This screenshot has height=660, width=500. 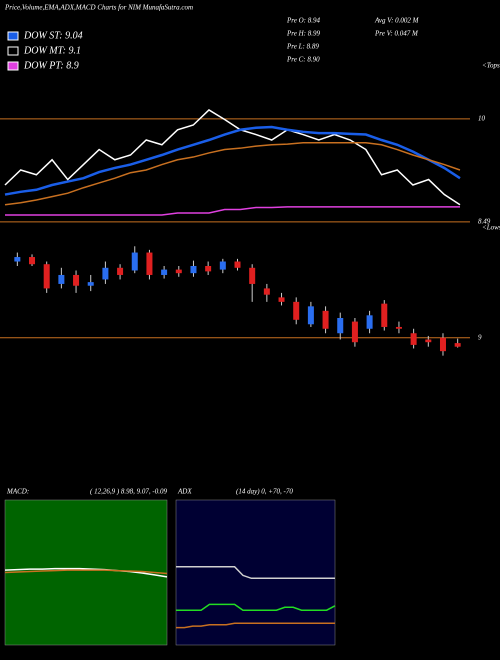 What do you see at coordinates (52, 50) in the screenshot?
I see `legend-label: DOW MT: 9.1` at bounding box center [52, 50].